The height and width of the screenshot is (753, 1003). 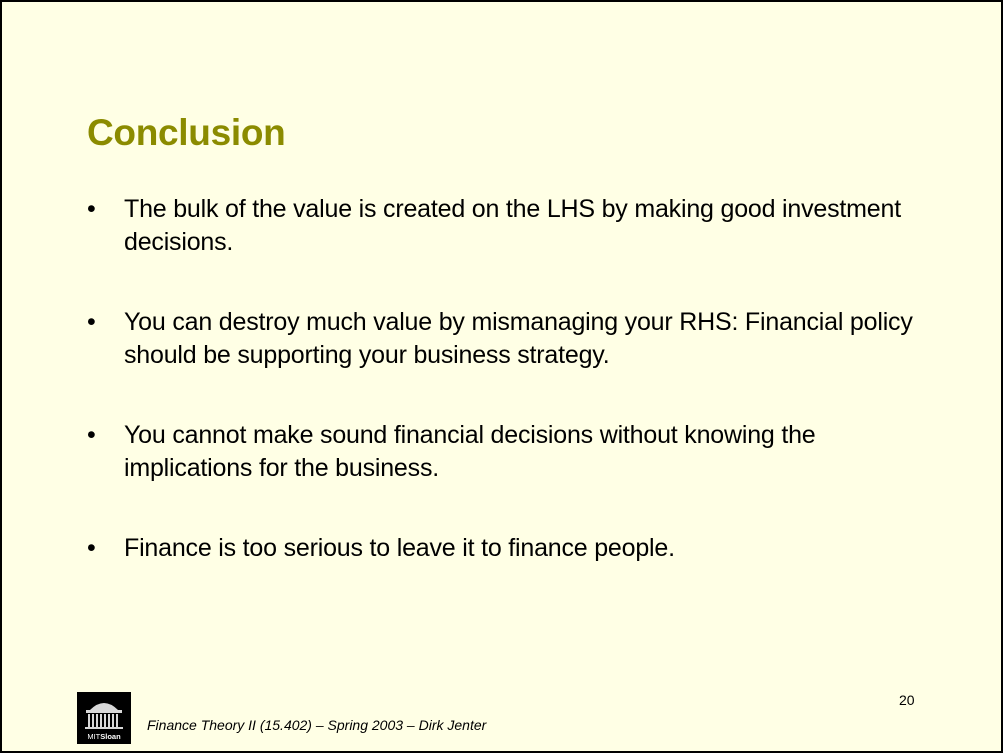 I want to click on svg-text: MITSloan, so click(x=104, y=736).